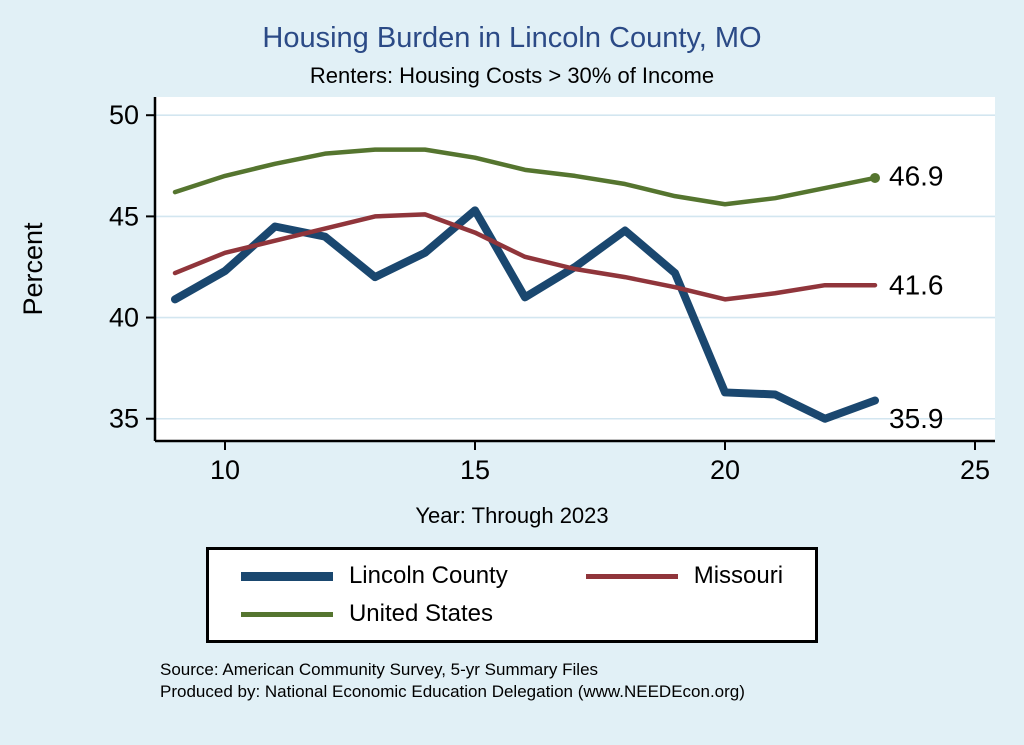 This screenshot has width=1024, height=745. What do you see at coordinates (512, 75) in the screenshot?
I see `chart-subtitle: Renters: Housing Costs > 30% of Income` at bounding box center [512, 75].